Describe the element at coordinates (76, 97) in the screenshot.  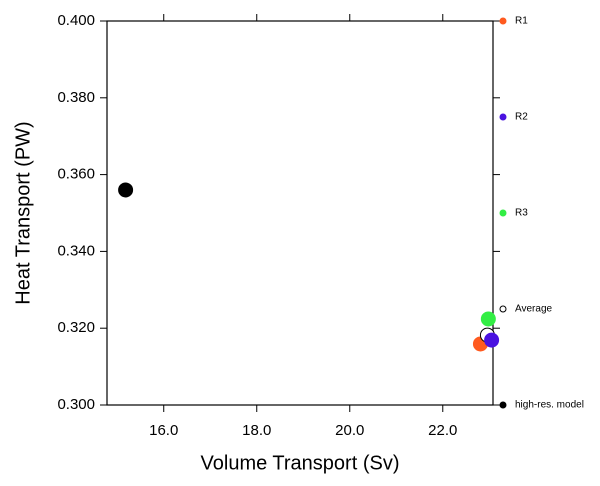
I see `y-tick-label: 0.380` at that location.